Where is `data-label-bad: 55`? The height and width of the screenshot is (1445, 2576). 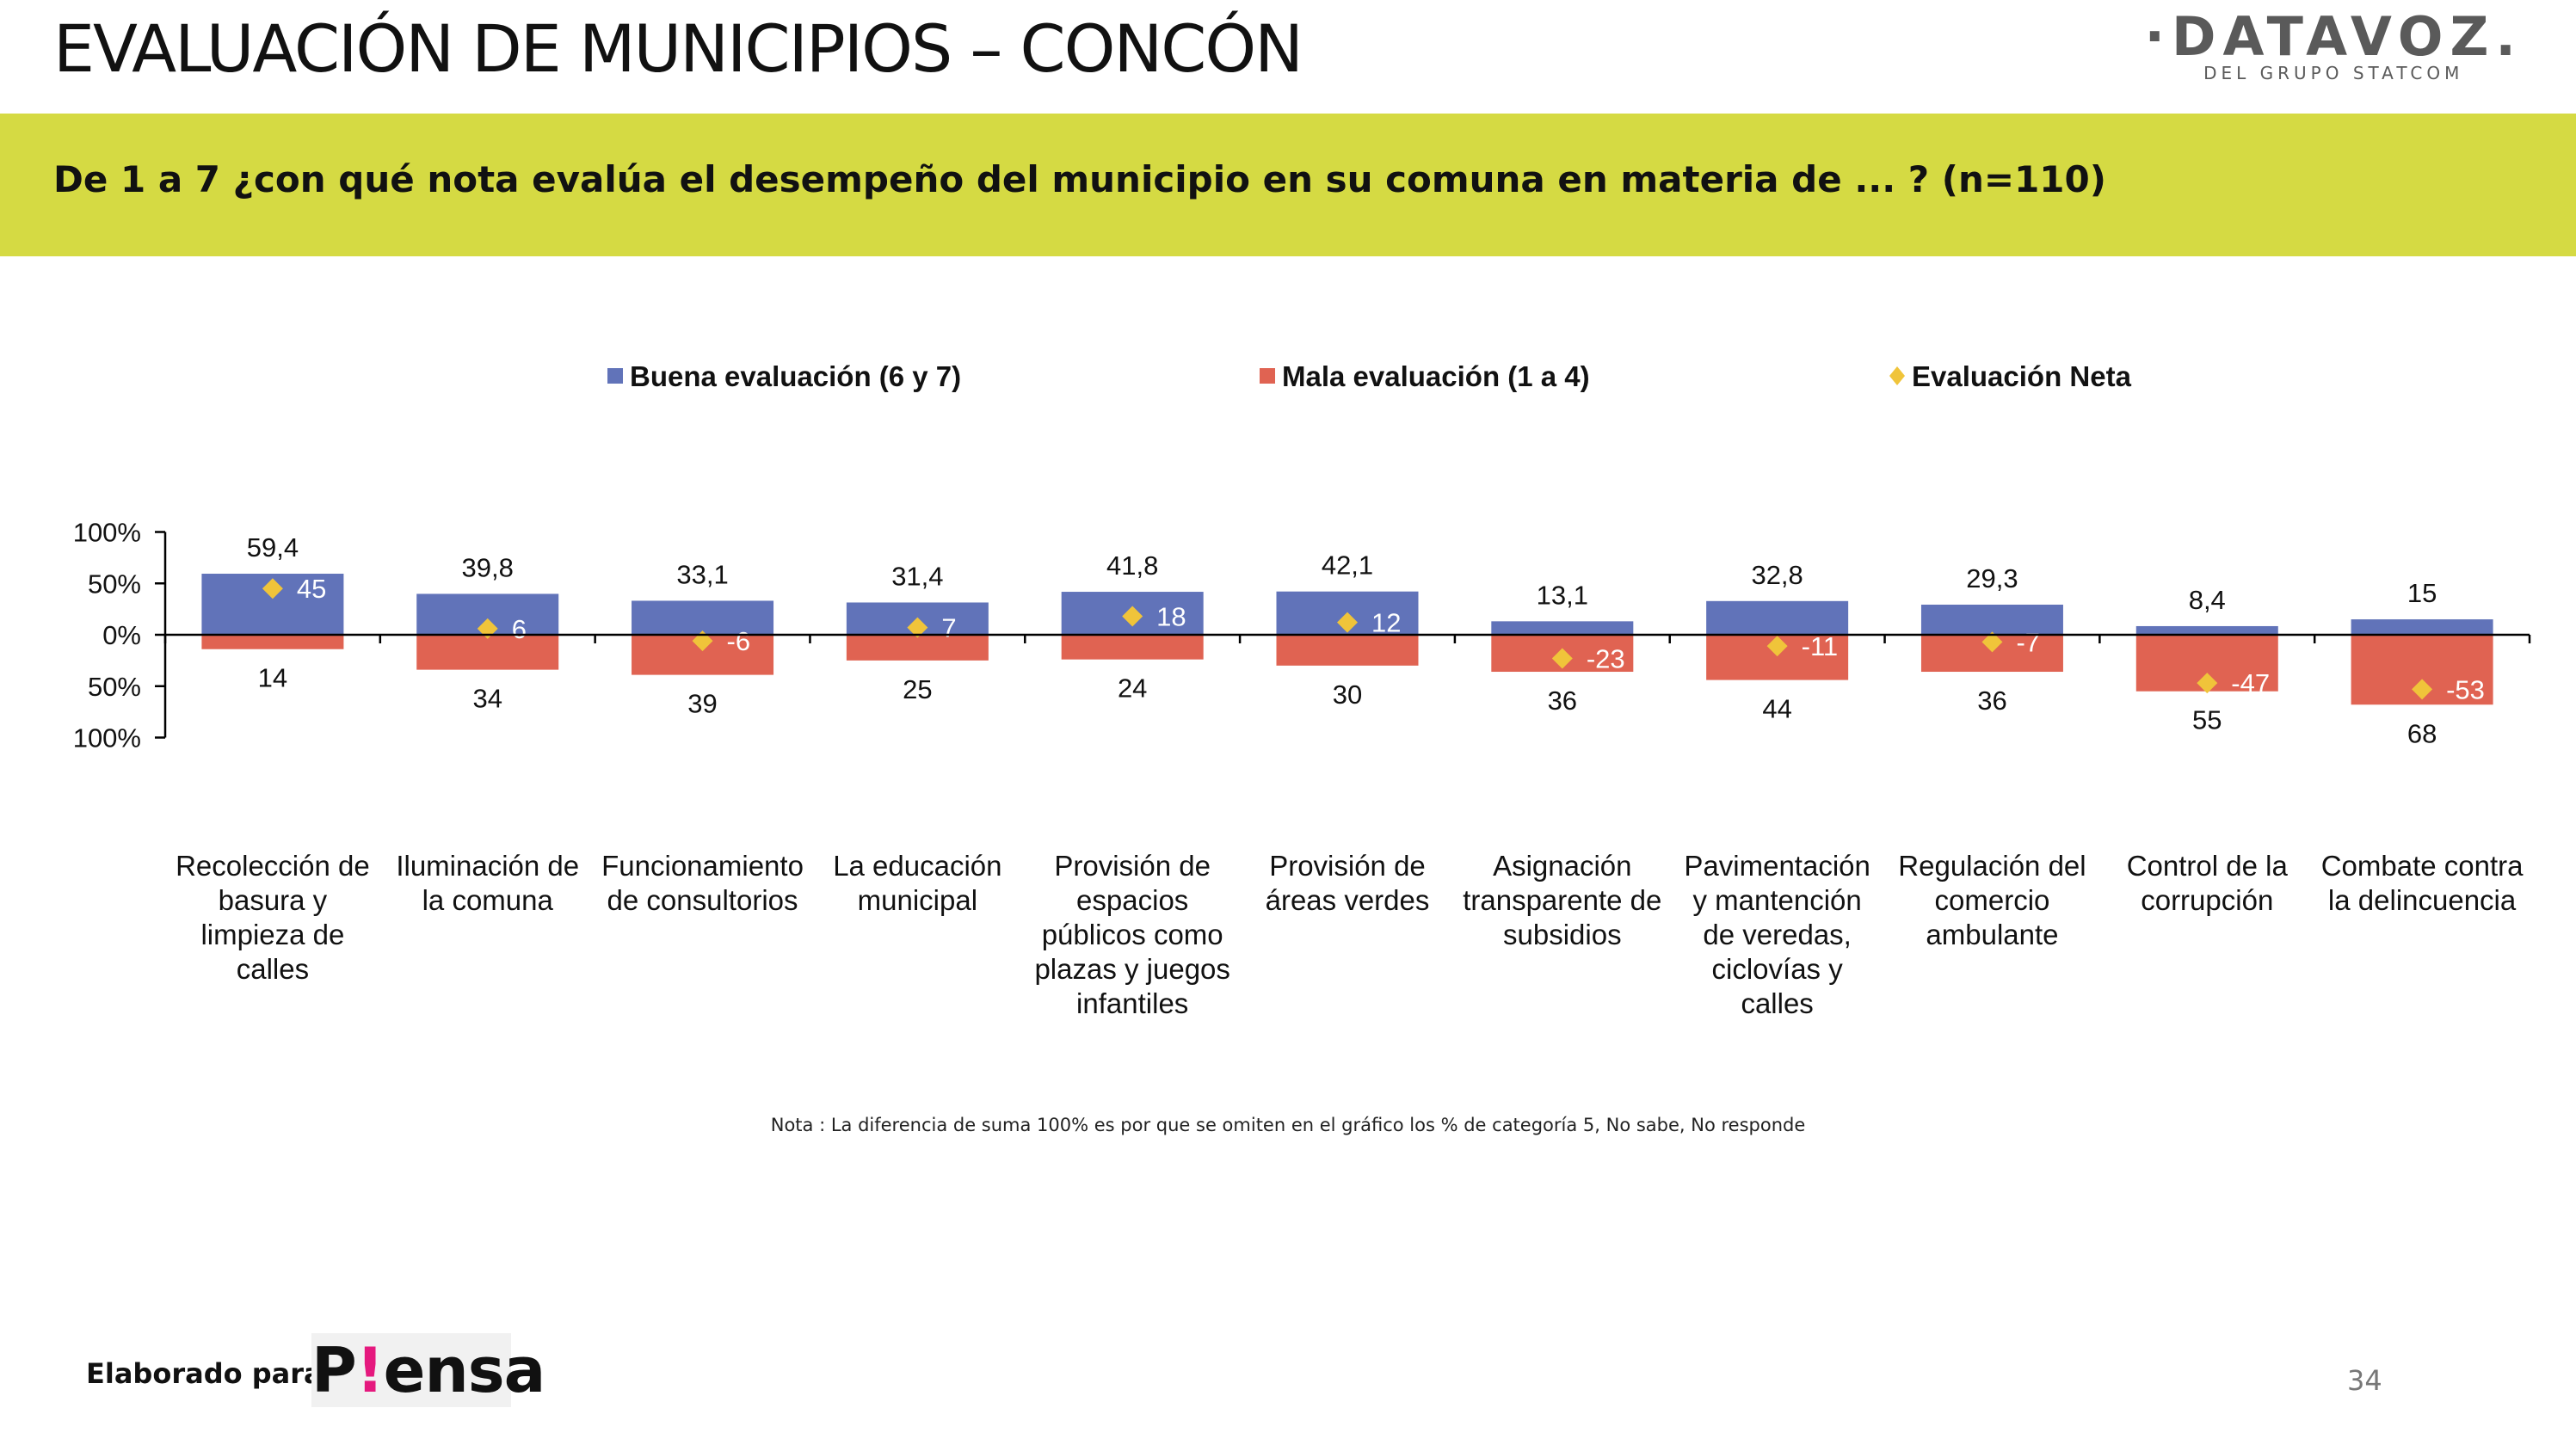 data-label-bad: 55 is located at coordinates (2207, 720).